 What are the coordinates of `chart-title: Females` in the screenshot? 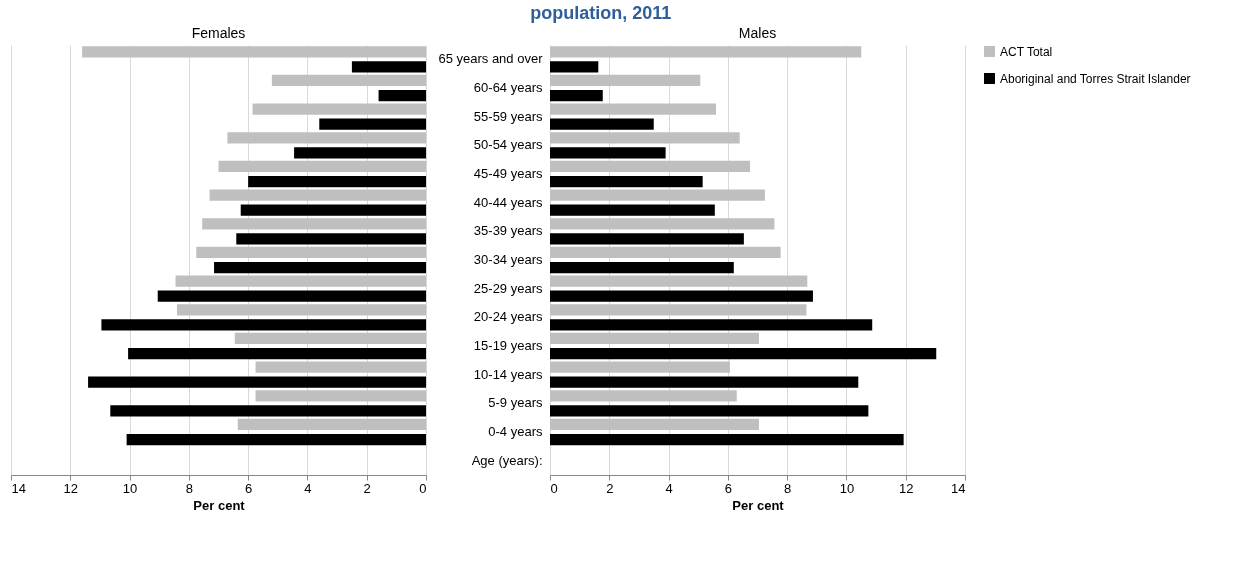 It's located at (218, 33).